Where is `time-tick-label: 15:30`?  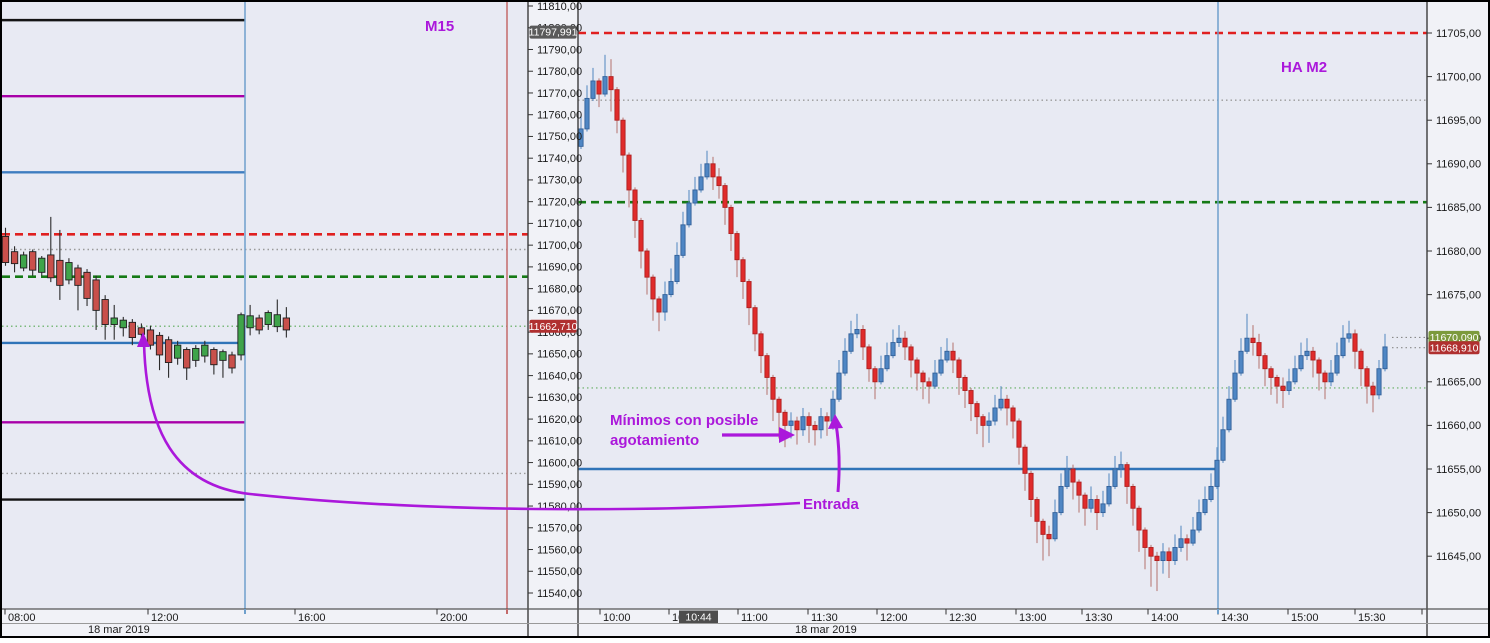
time-tick-label: 15:30 is located at coordinates (1372, 618).